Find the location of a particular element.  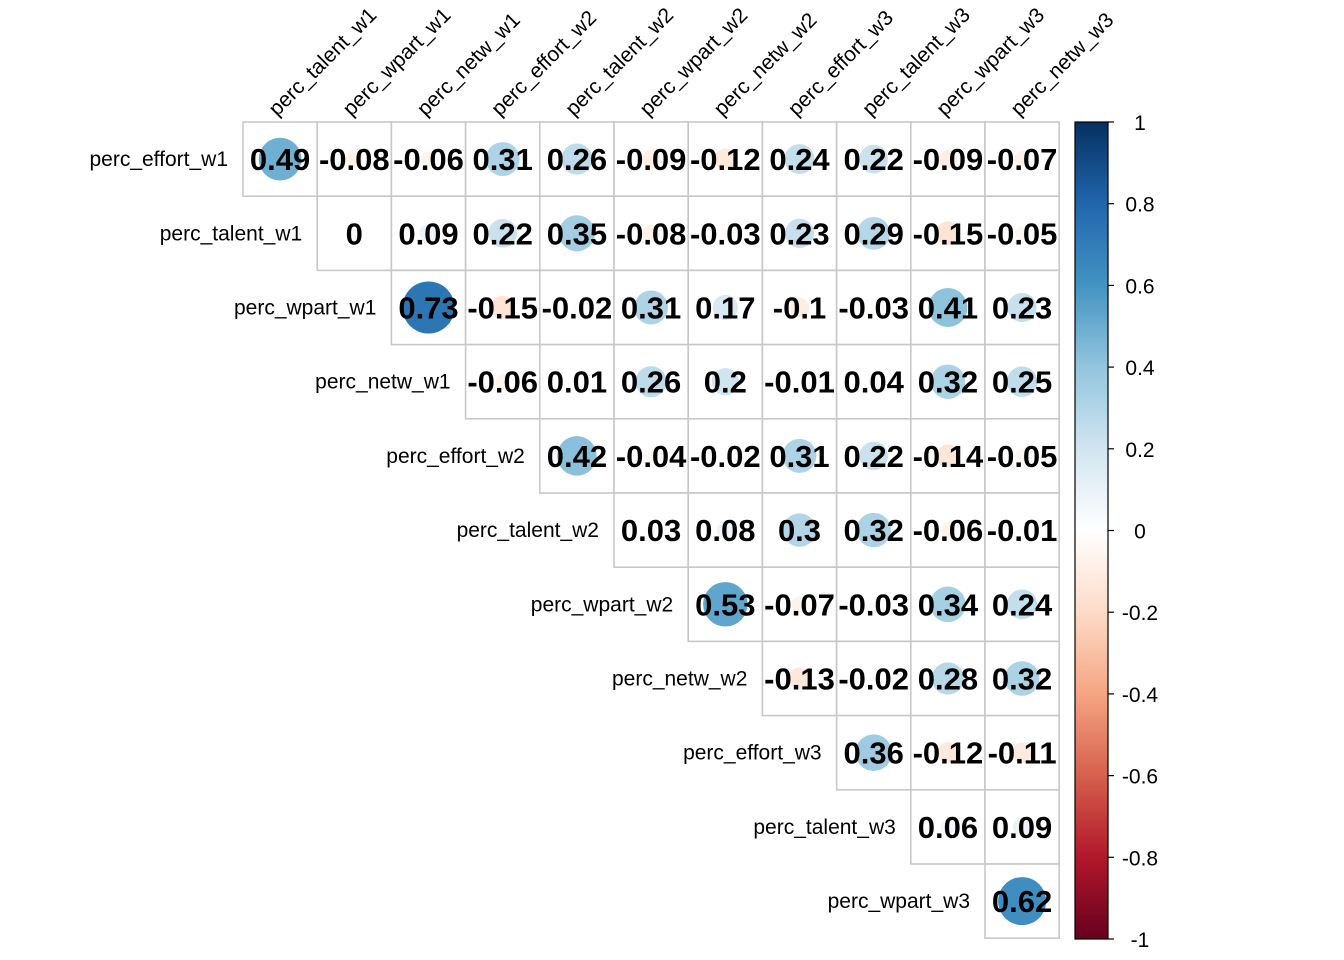

matrix-cell: 0.31 is located at coordinates (799, 455).